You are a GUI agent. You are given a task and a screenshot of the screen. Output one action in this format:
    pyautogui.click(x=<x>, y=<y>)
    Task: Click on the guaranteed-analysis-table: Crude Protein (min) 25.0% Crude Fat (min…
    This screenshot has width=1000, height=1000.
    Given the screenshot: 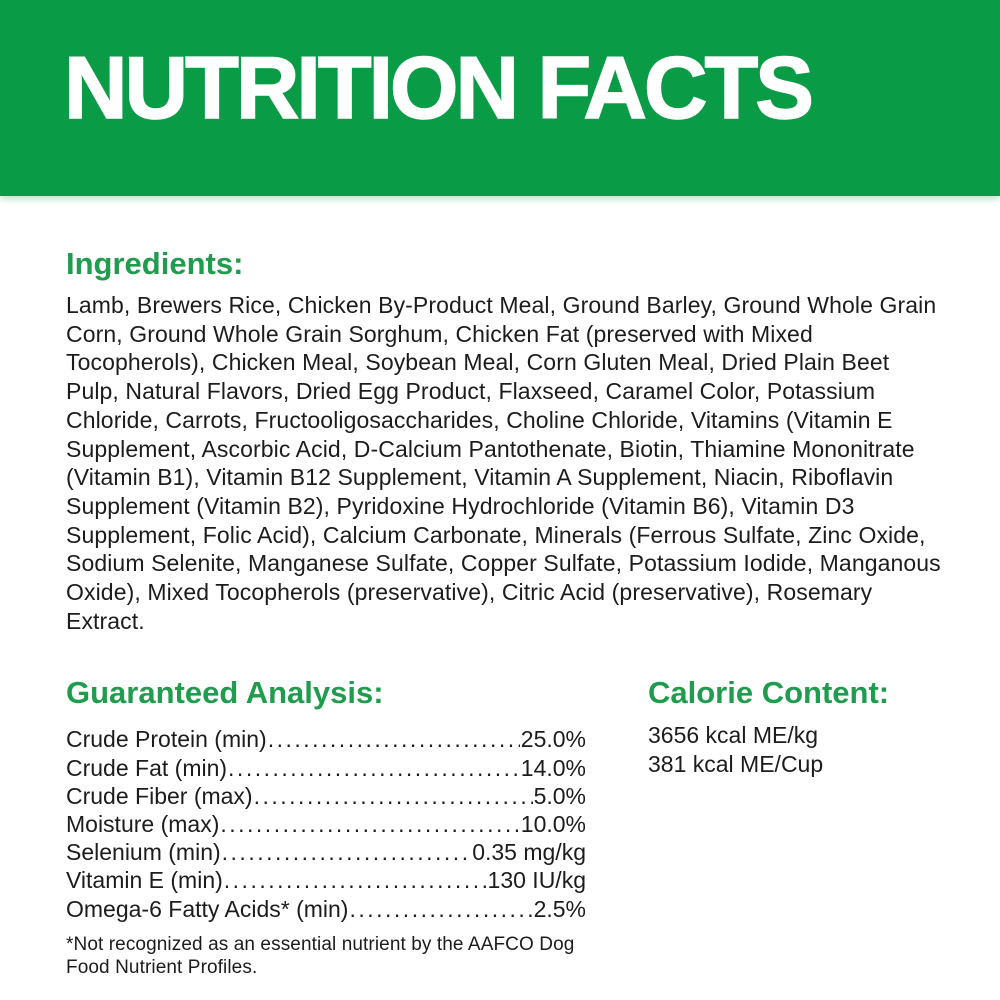 What is the action you would take?
    pyautogui.click(x=326, y=823)
    